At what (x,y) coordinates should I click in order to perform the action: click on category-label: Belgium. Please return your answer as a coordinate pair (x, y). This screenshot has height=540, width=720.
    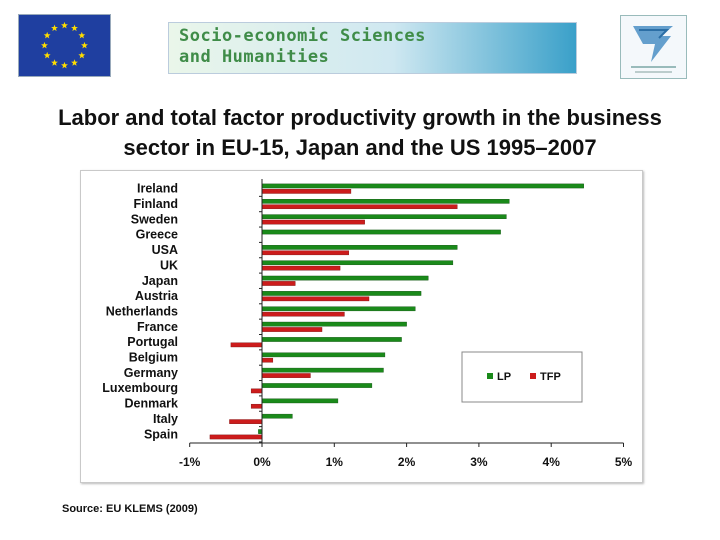
    Looking at the image, I should click on (153, 358).